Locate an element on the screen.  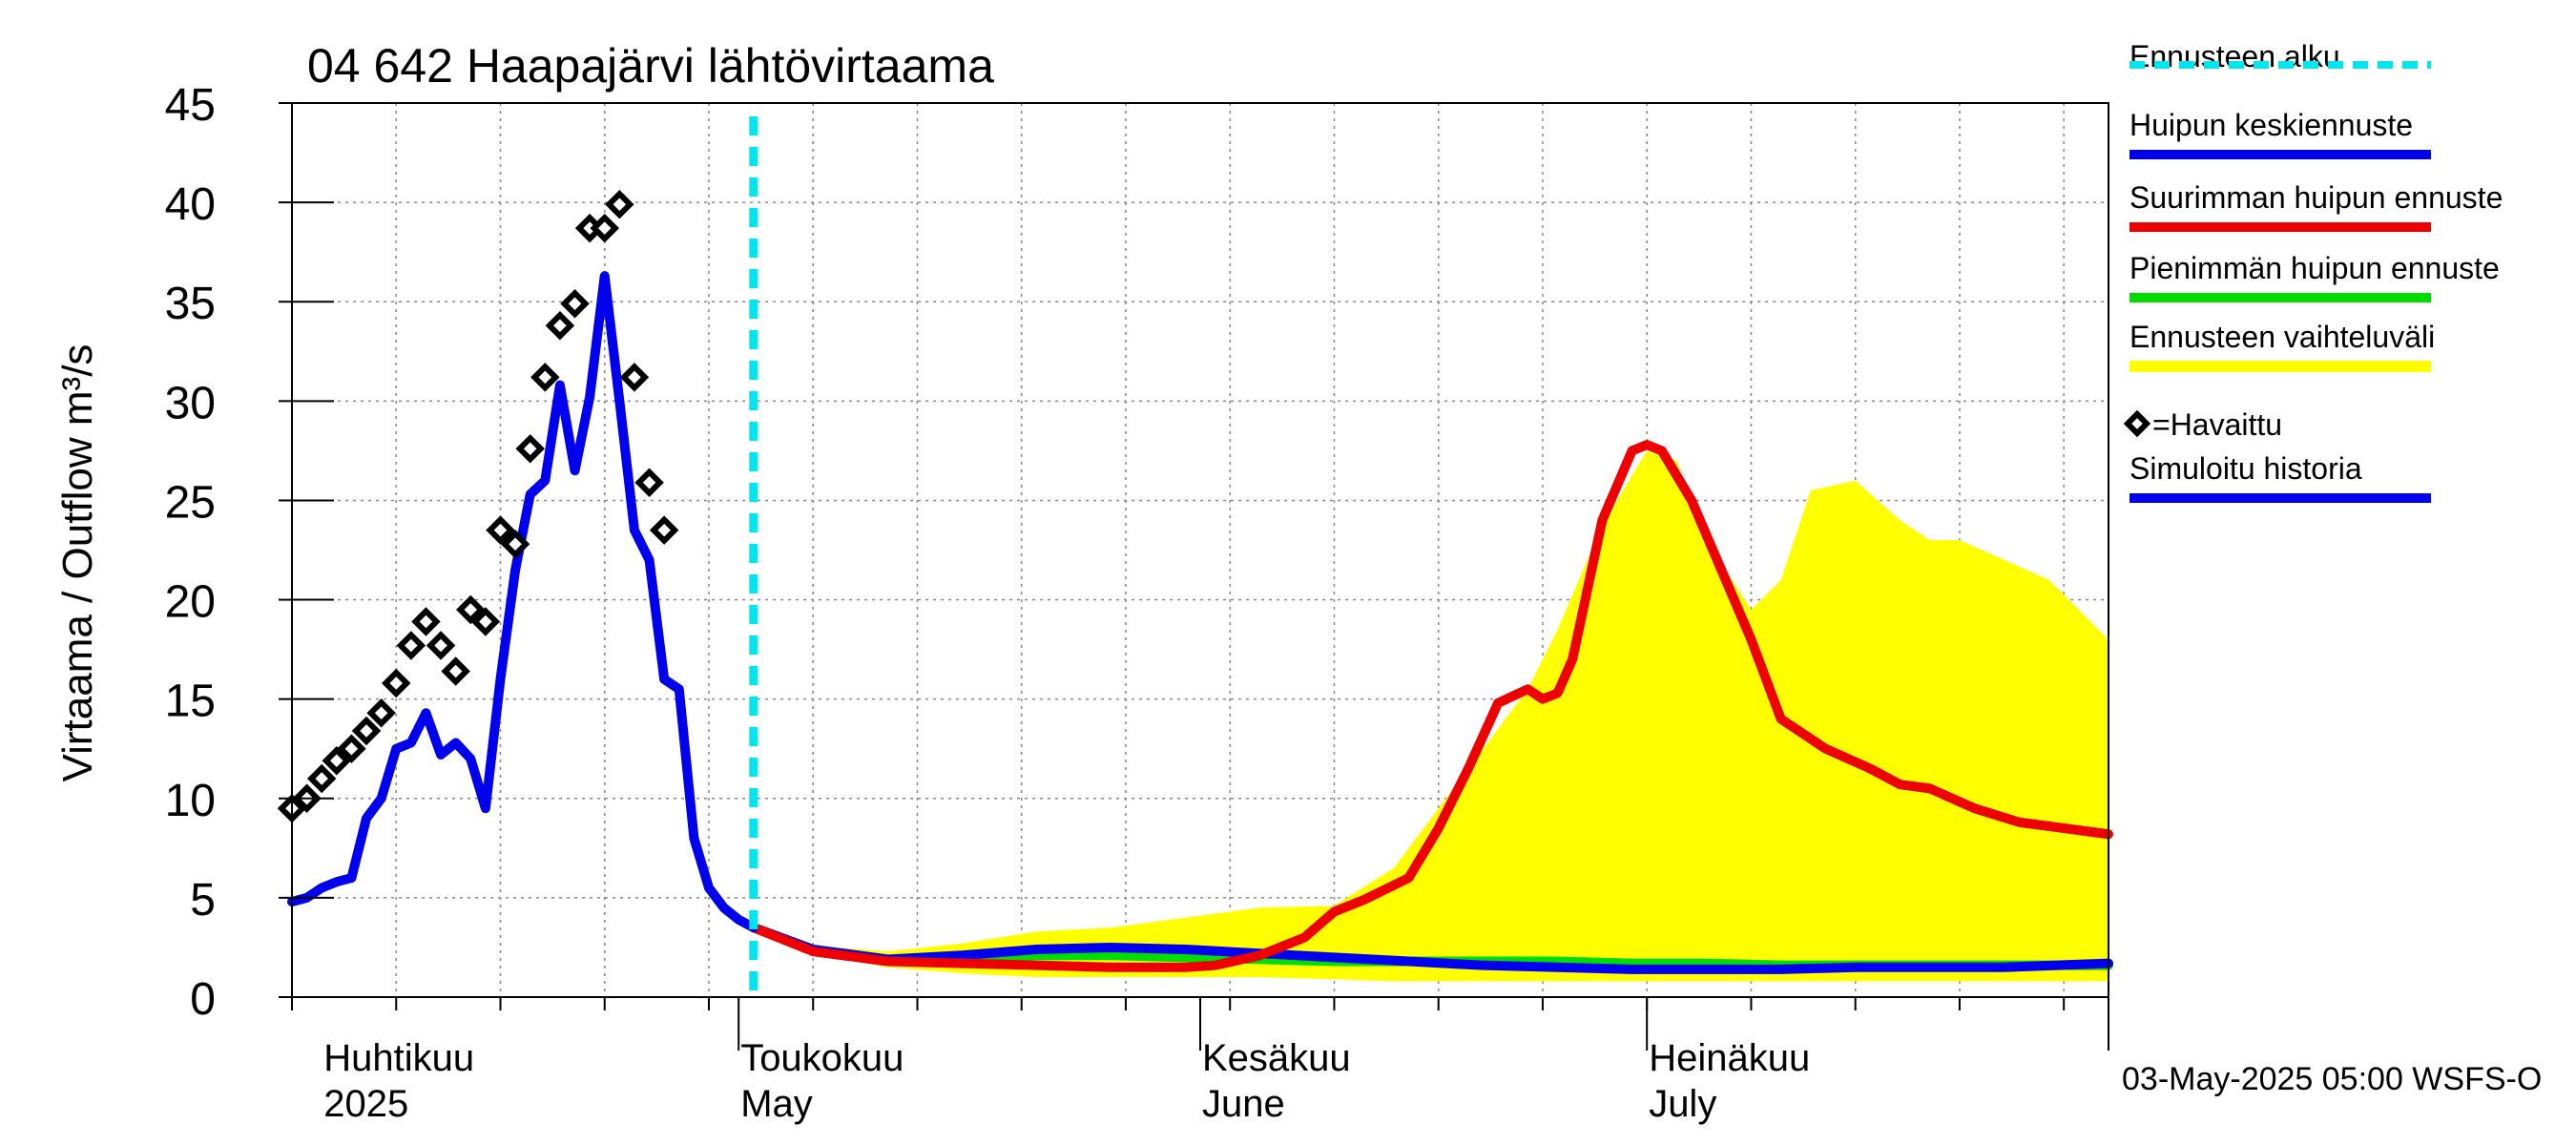
y-tick-label: 15 is located at coordinates (190, 702).